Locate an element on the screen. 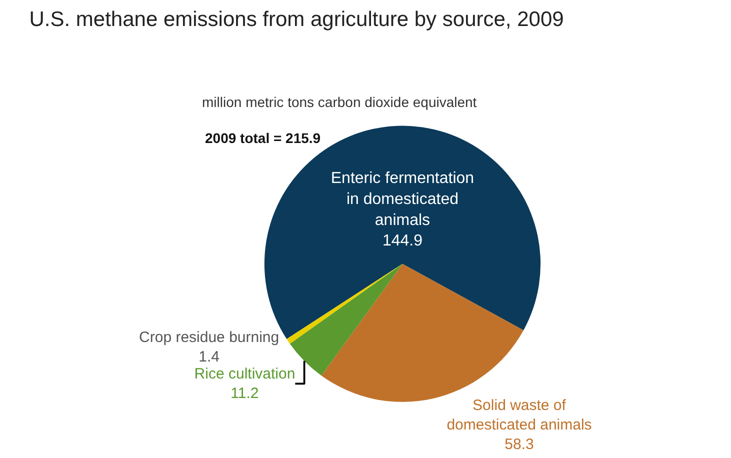 The image size is (731, 458). slice-label: Solid waste of domesticated animals is located at coordinates (519, 415).